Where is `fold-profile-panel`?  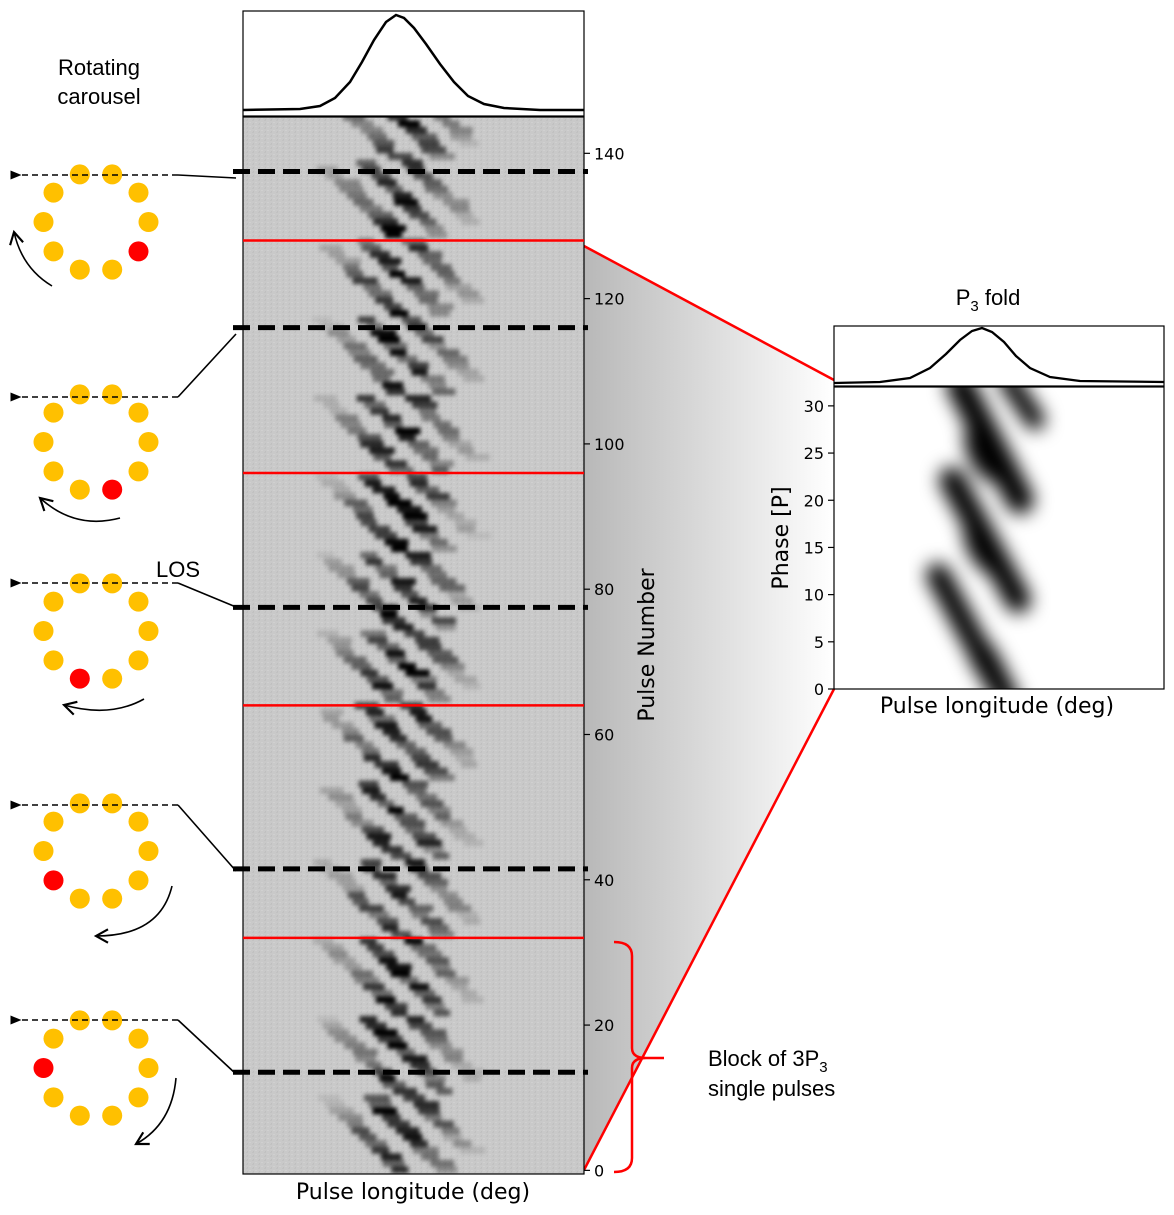 fold-profile-panel is located at coordinates (999, 356).